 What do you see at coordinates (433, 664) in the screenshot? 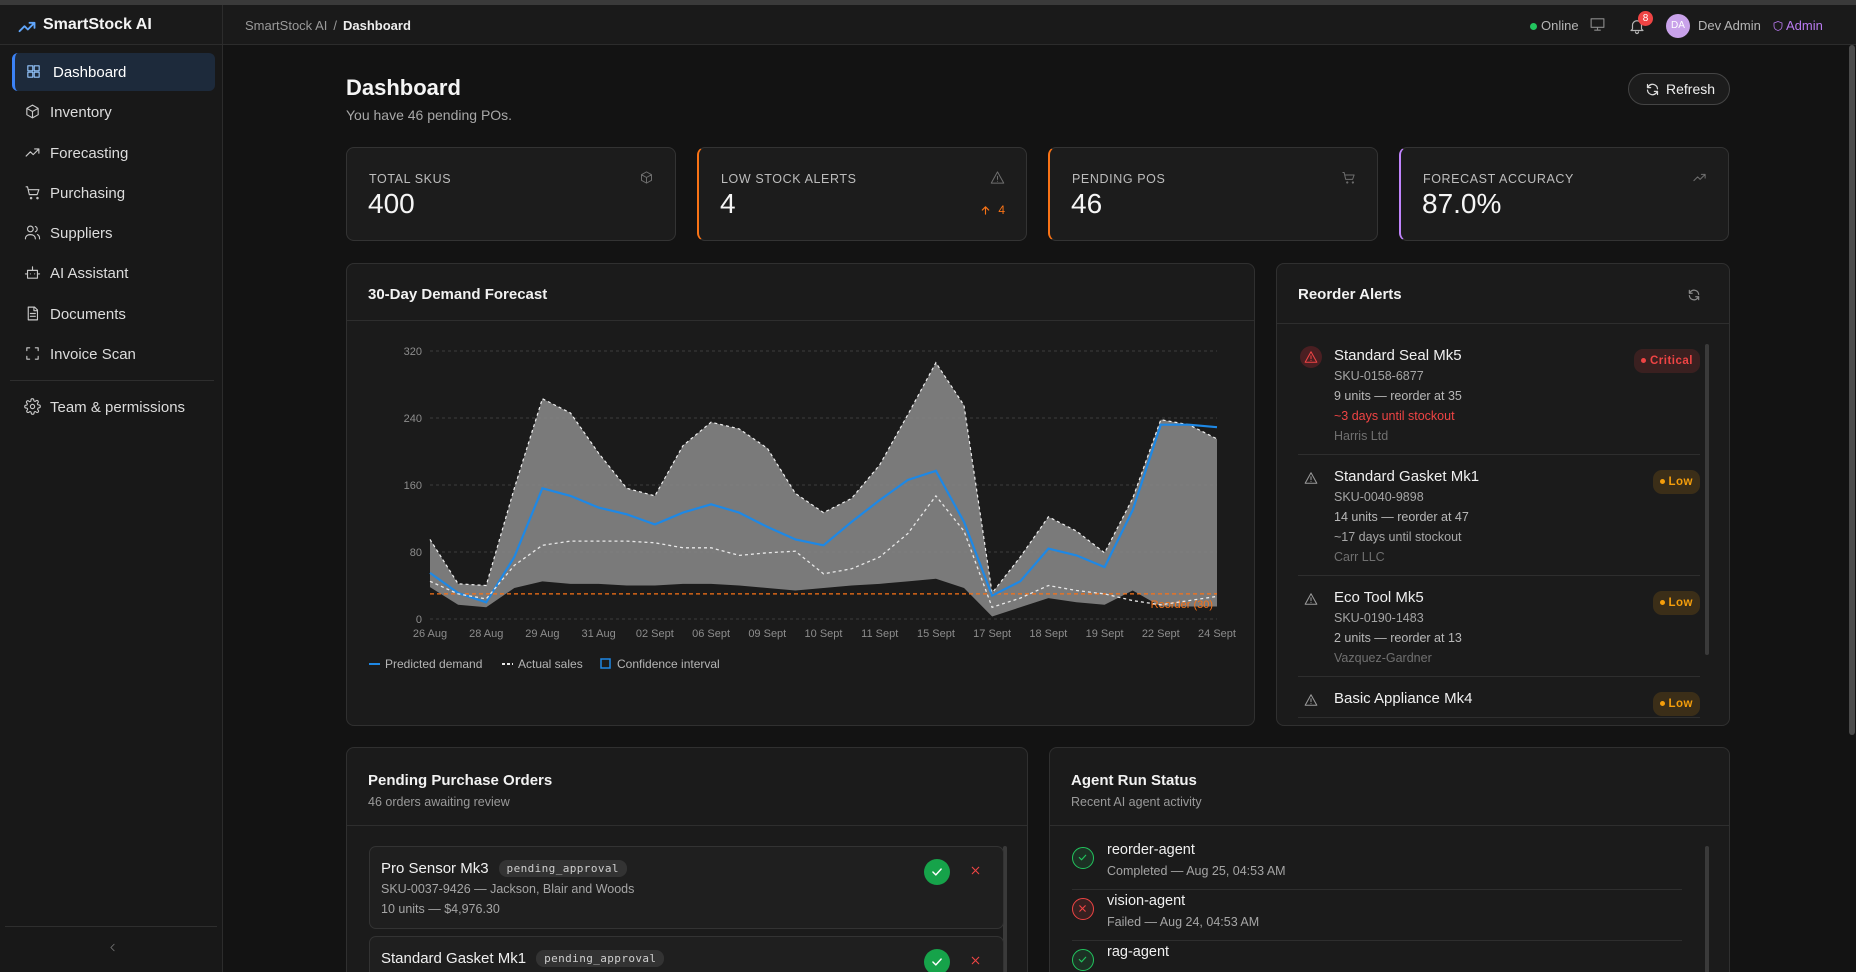
I see `legend-label: Predicted demand` at bounding box center [433, 664].